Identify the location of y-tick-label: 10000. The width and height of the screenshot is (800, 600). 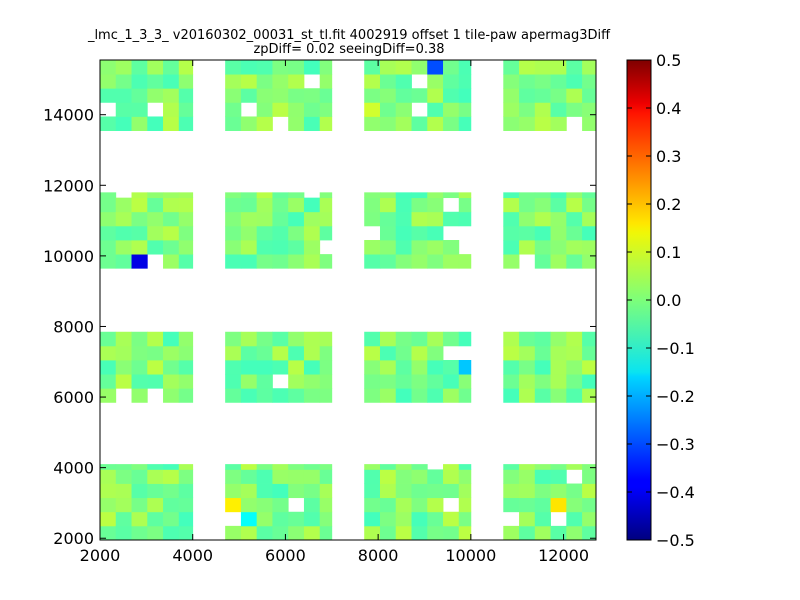
(68, 256).